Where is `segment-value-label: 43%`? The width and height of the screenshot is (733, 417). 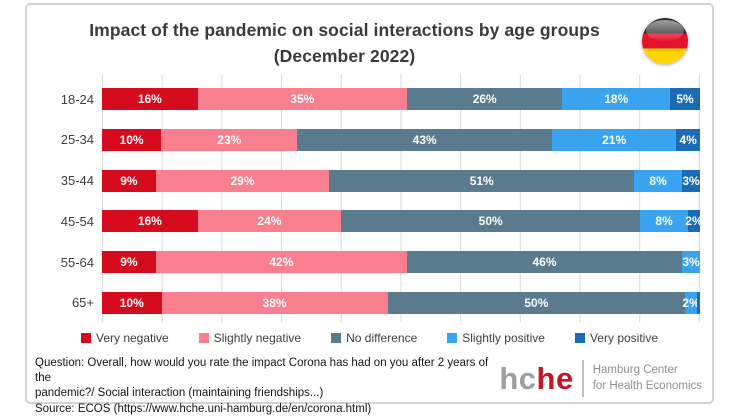
segment-value-label: 43% is located at coordinates (424, 139).